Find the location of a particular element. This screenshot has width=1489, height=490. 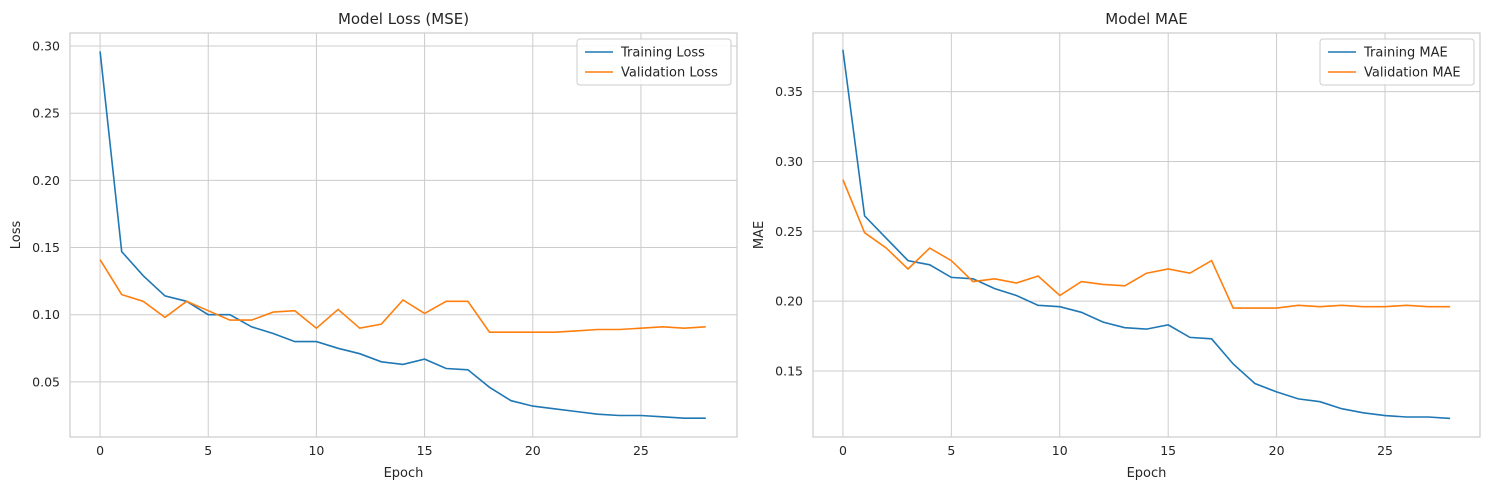

chart-title: Model MAE is located at coordinates (1146, 19).